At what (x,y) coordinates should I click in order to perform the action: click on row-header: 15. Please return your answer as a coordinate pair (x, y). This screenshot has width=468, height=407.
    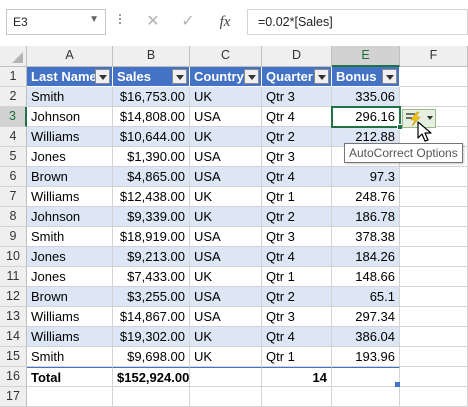
    Looking at the image, I should click on (13, 357).